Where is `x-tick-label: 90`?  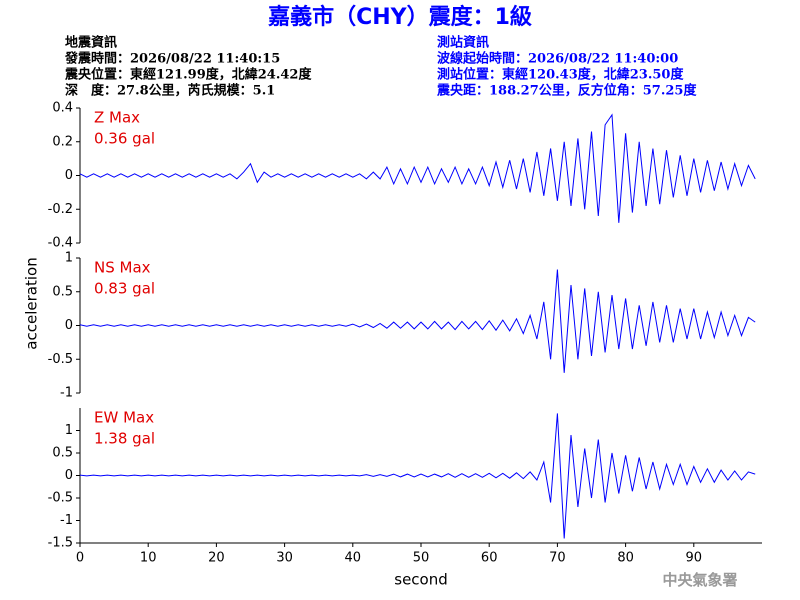 x-tick-label: 90 is located at coordinates (694, 558).